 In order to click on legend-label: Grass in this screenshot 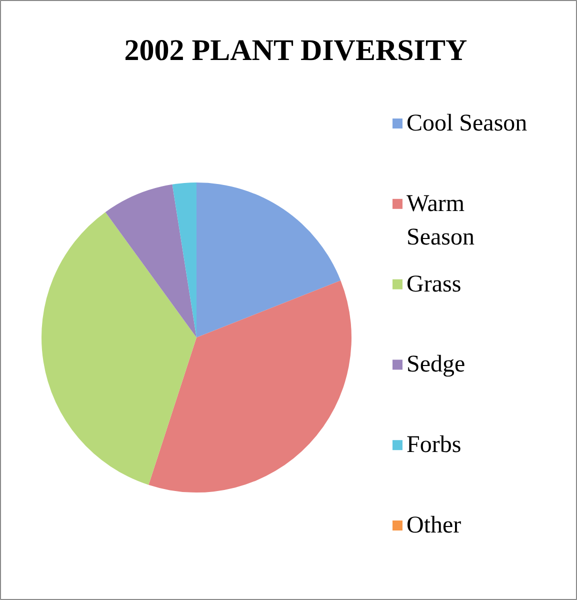, I will do `click(434, 284)`.